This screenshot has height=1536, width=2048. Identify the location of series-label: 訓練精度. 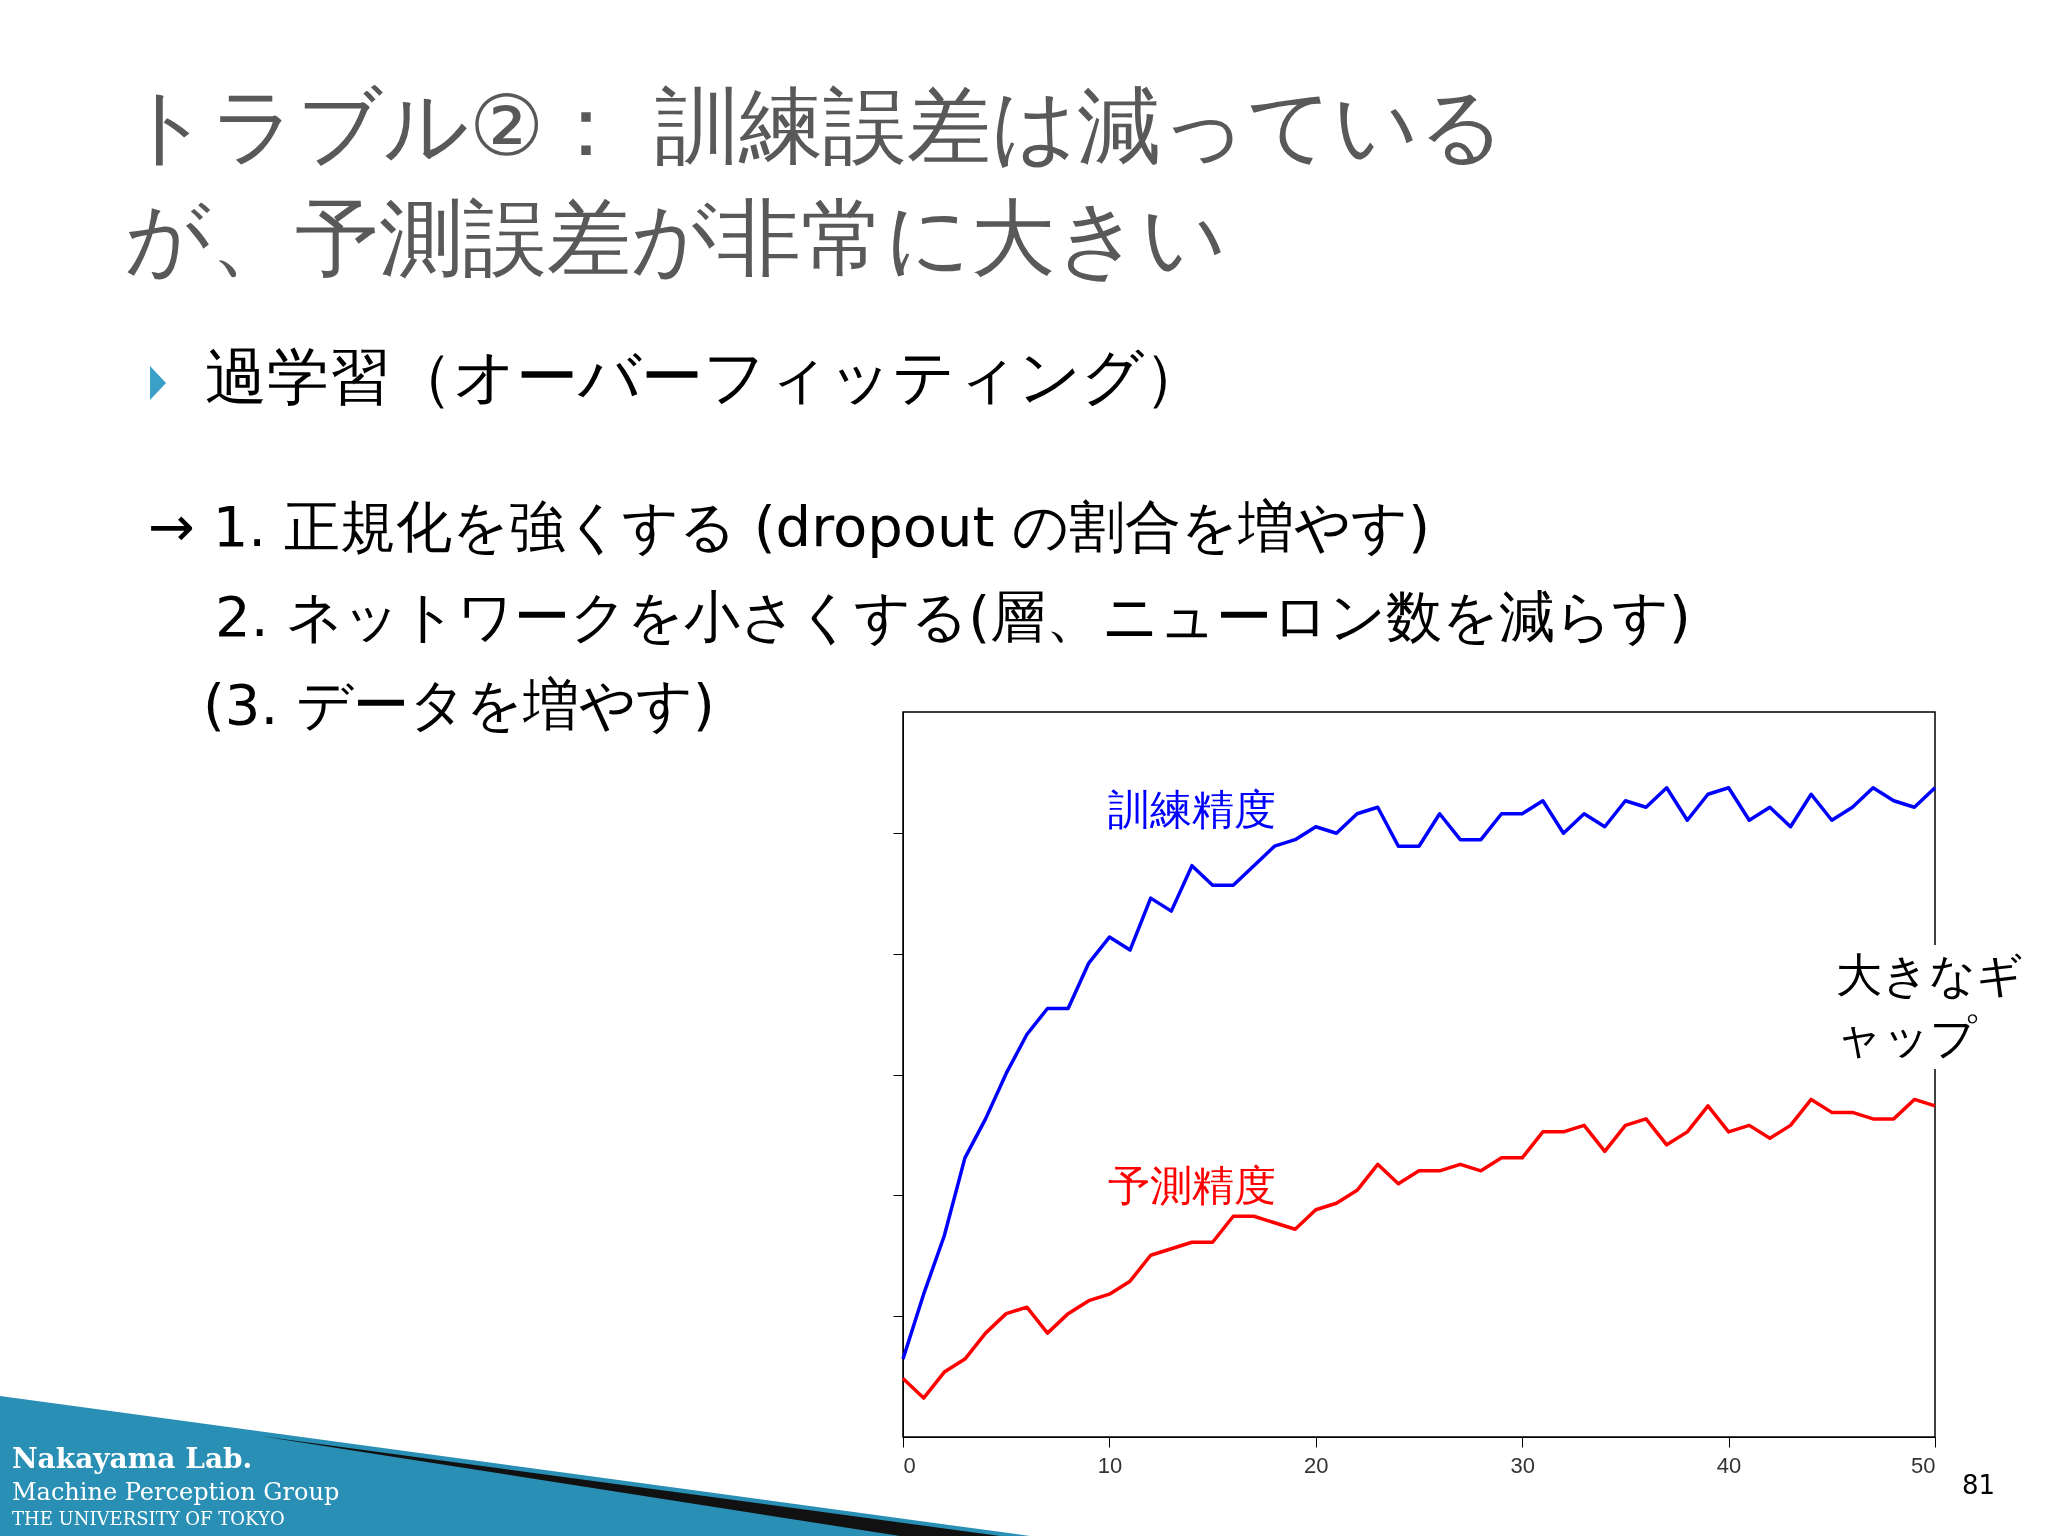
(1191, 809).